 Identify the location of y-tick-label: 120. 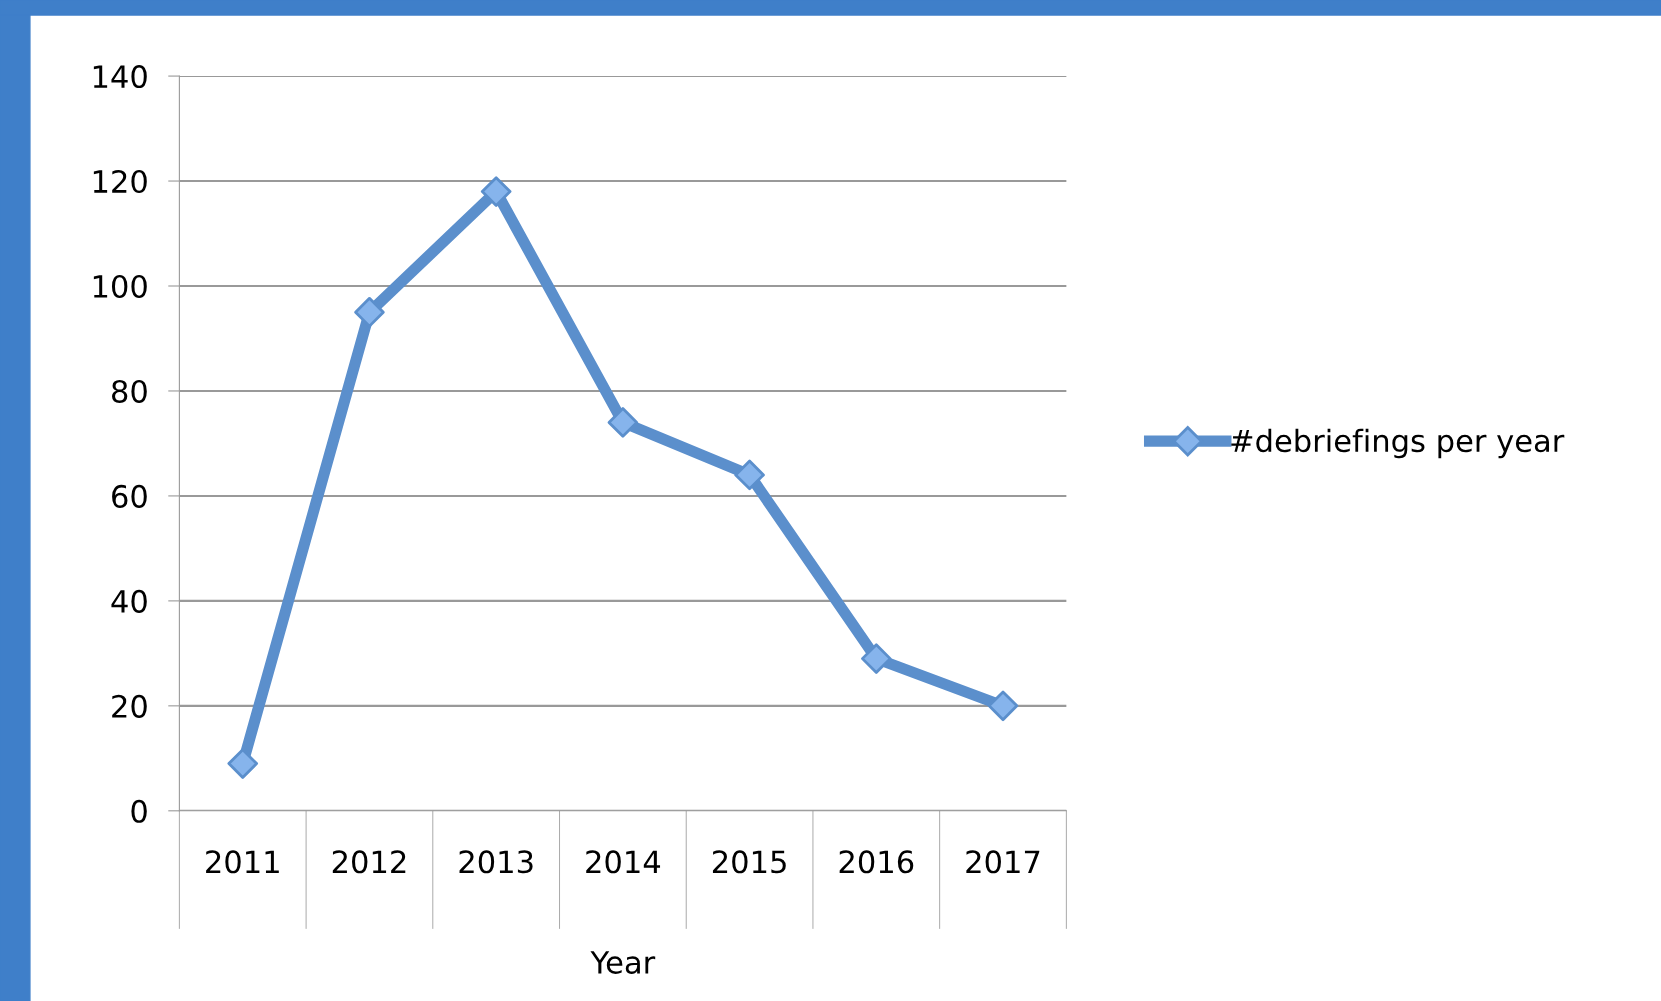
(120, 181).